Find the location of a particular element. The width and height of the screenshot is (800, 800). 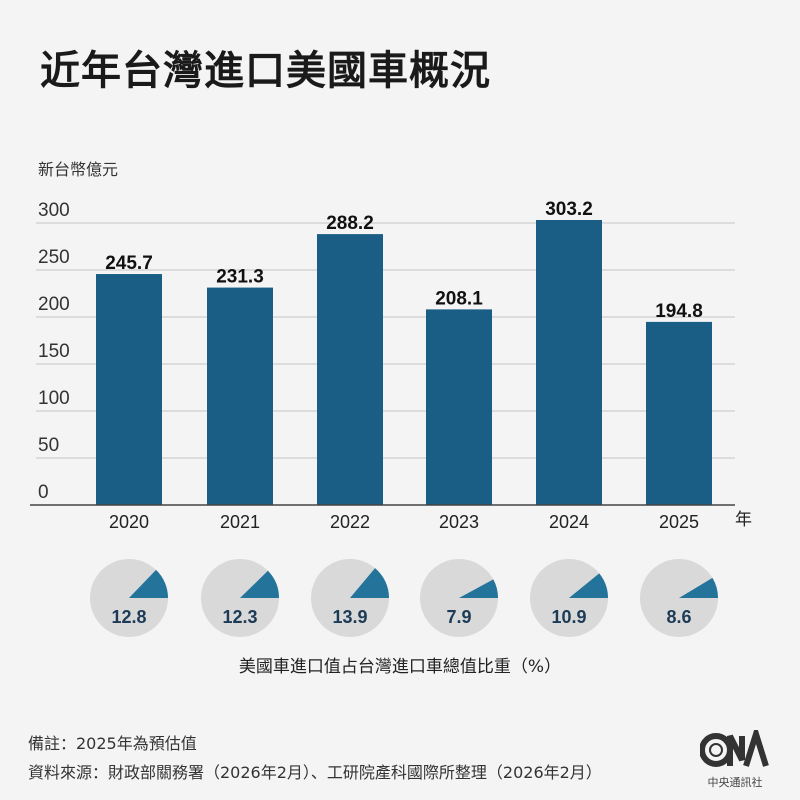

x-tick-label: 2020 is located at coordinates (129, 522).